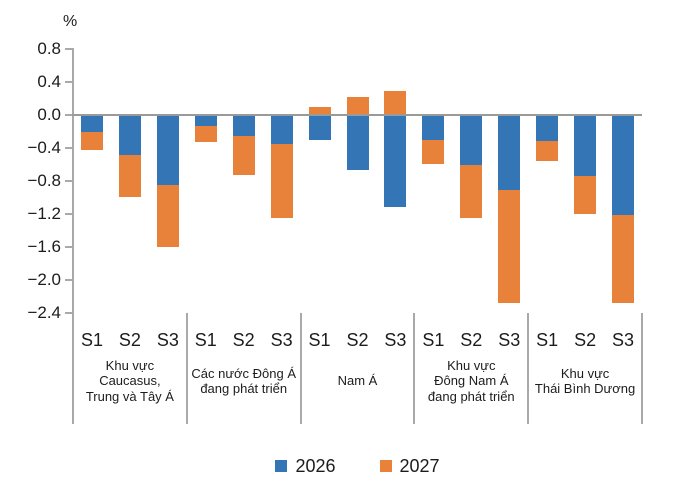 This screenshot has width=680, height=493. I want to click on y-axis-tick-label: 0.4, so click(49, 81).